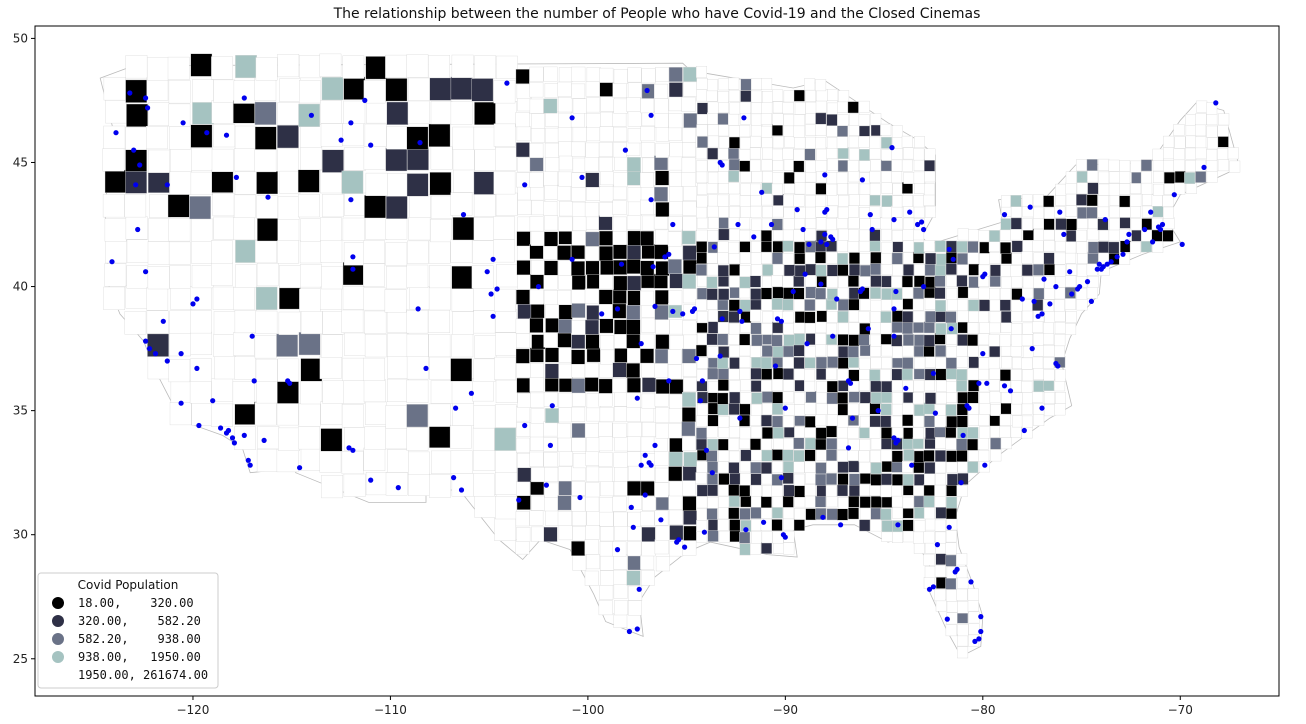  I want to click on legend-box, so click(128, 630).